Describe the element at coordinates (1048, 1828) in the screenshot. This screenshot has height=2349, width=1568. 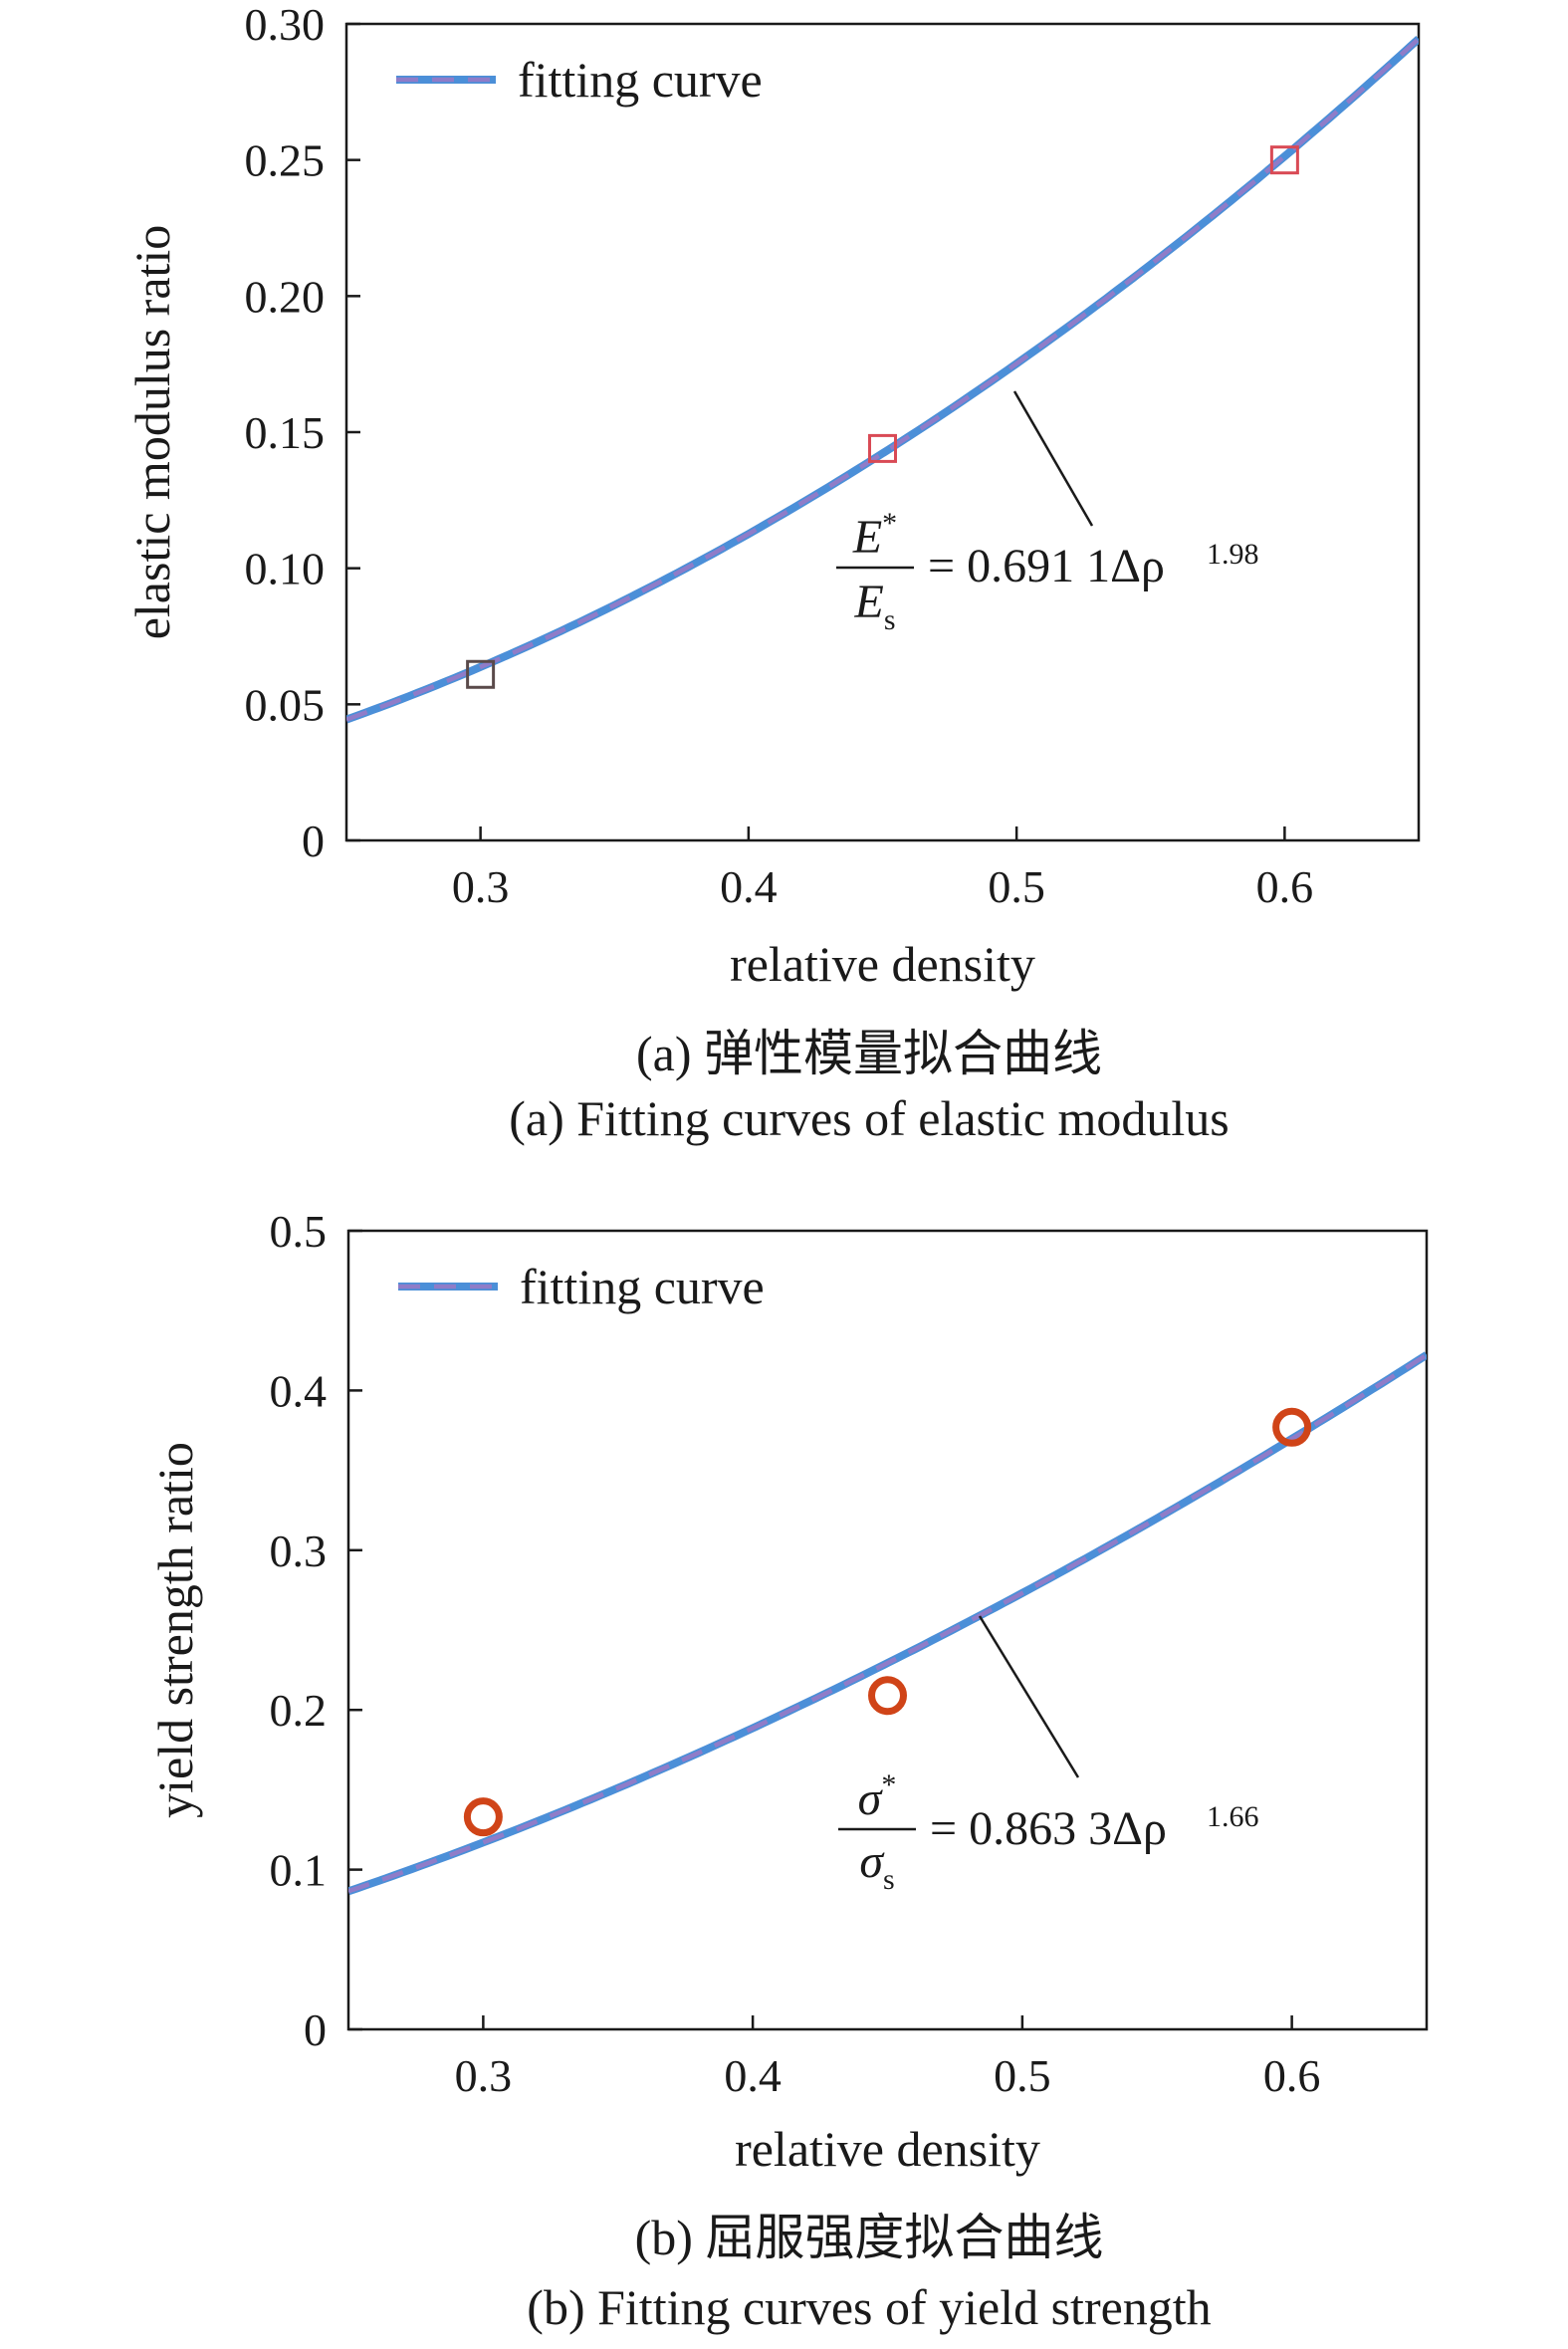
I see `equation-rhs: = 0.863 3Δρ` at that location.